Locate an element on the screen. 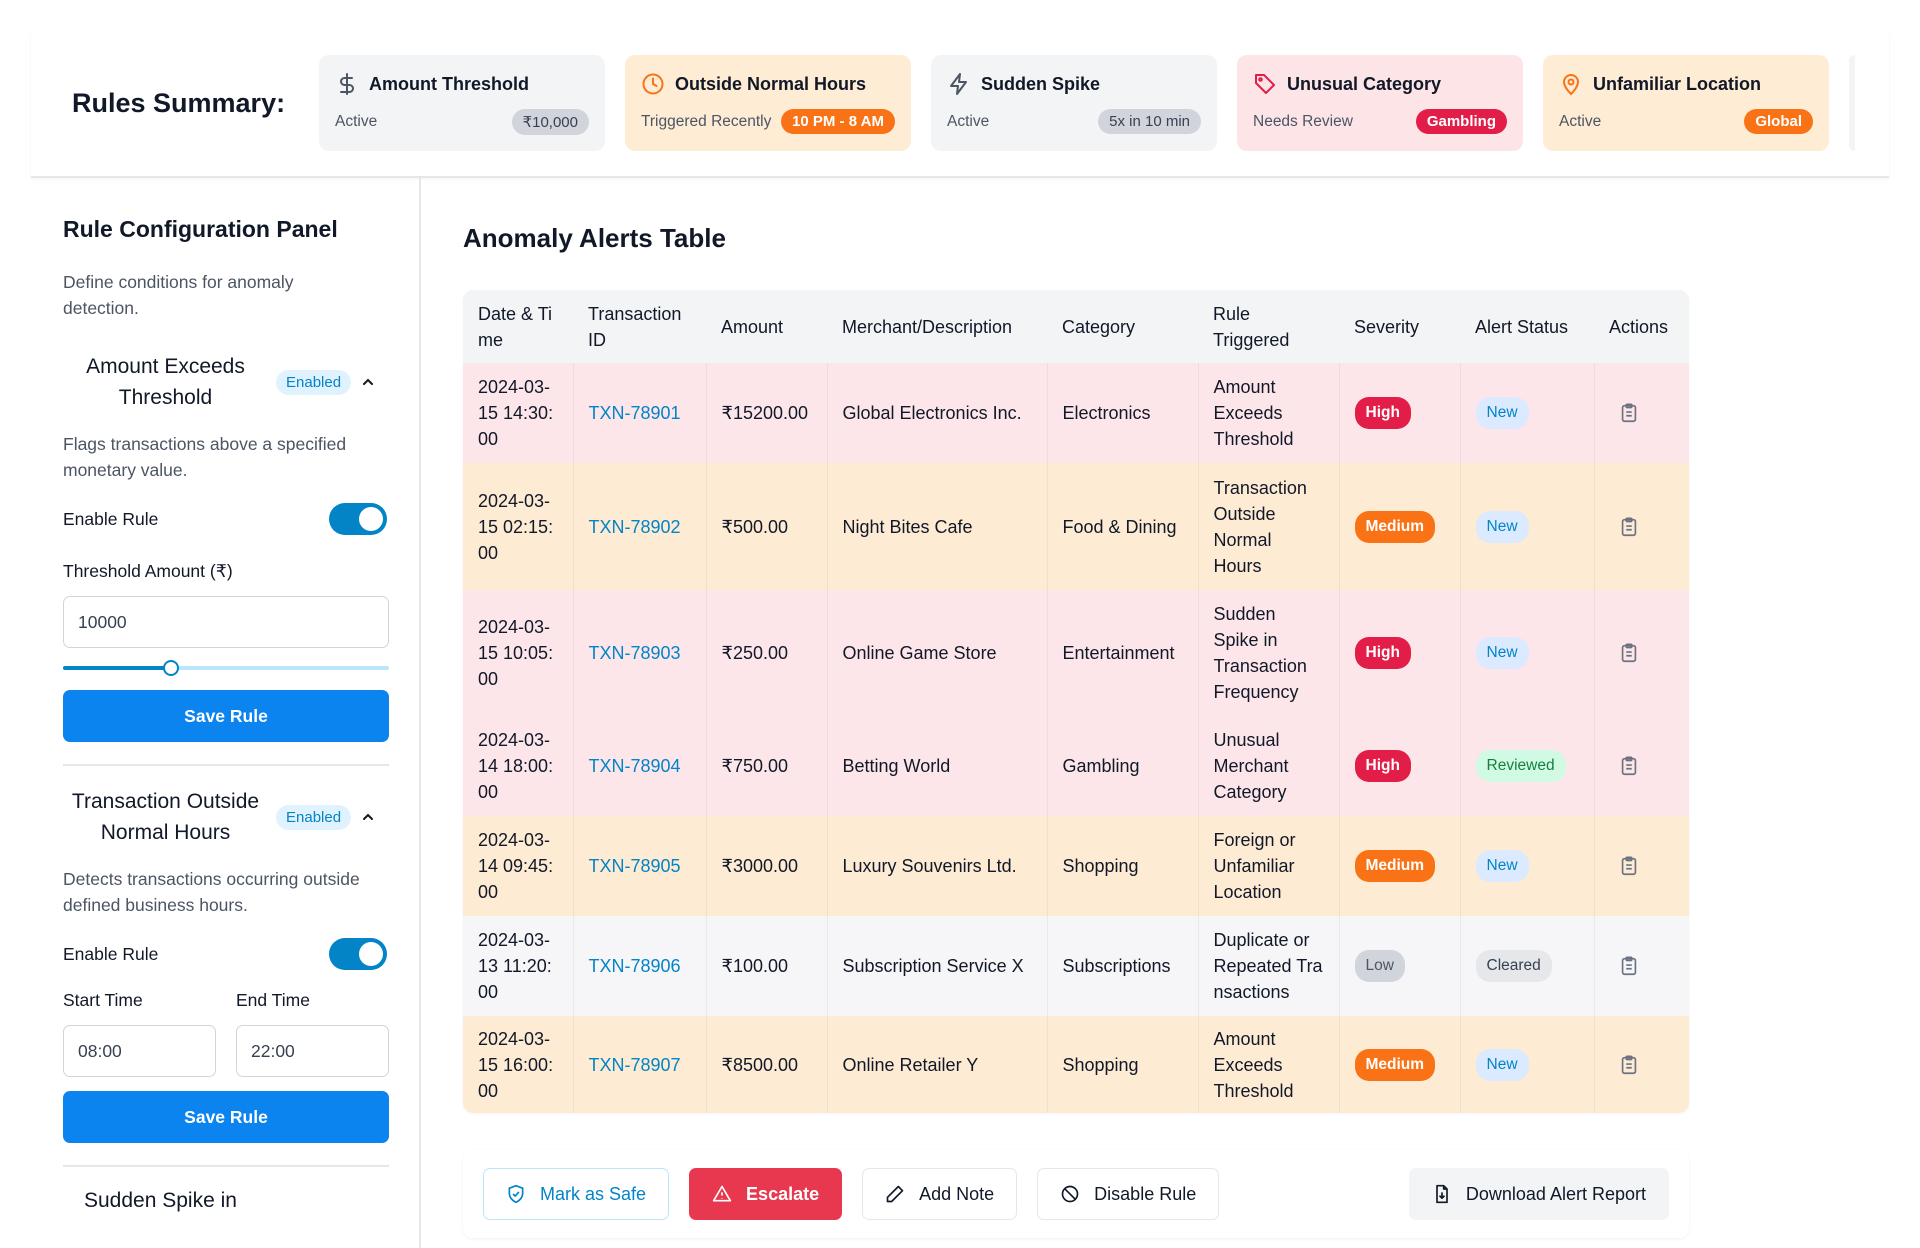  severity-badge: High is located at coordinates (1382, 766).